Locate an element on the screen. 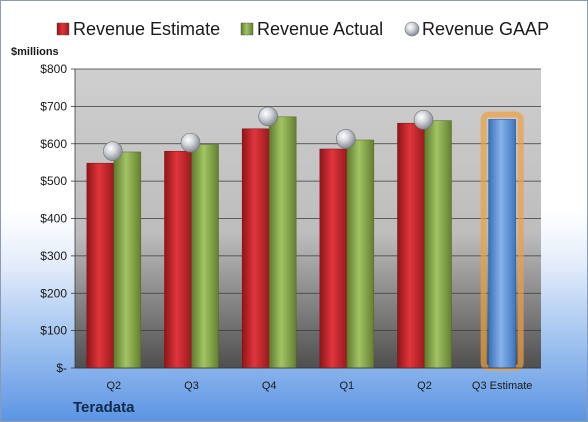 Image resolution: width=588 pixels, height=422 pixels. gaap-markers-group is located at coordinates (268, 134).